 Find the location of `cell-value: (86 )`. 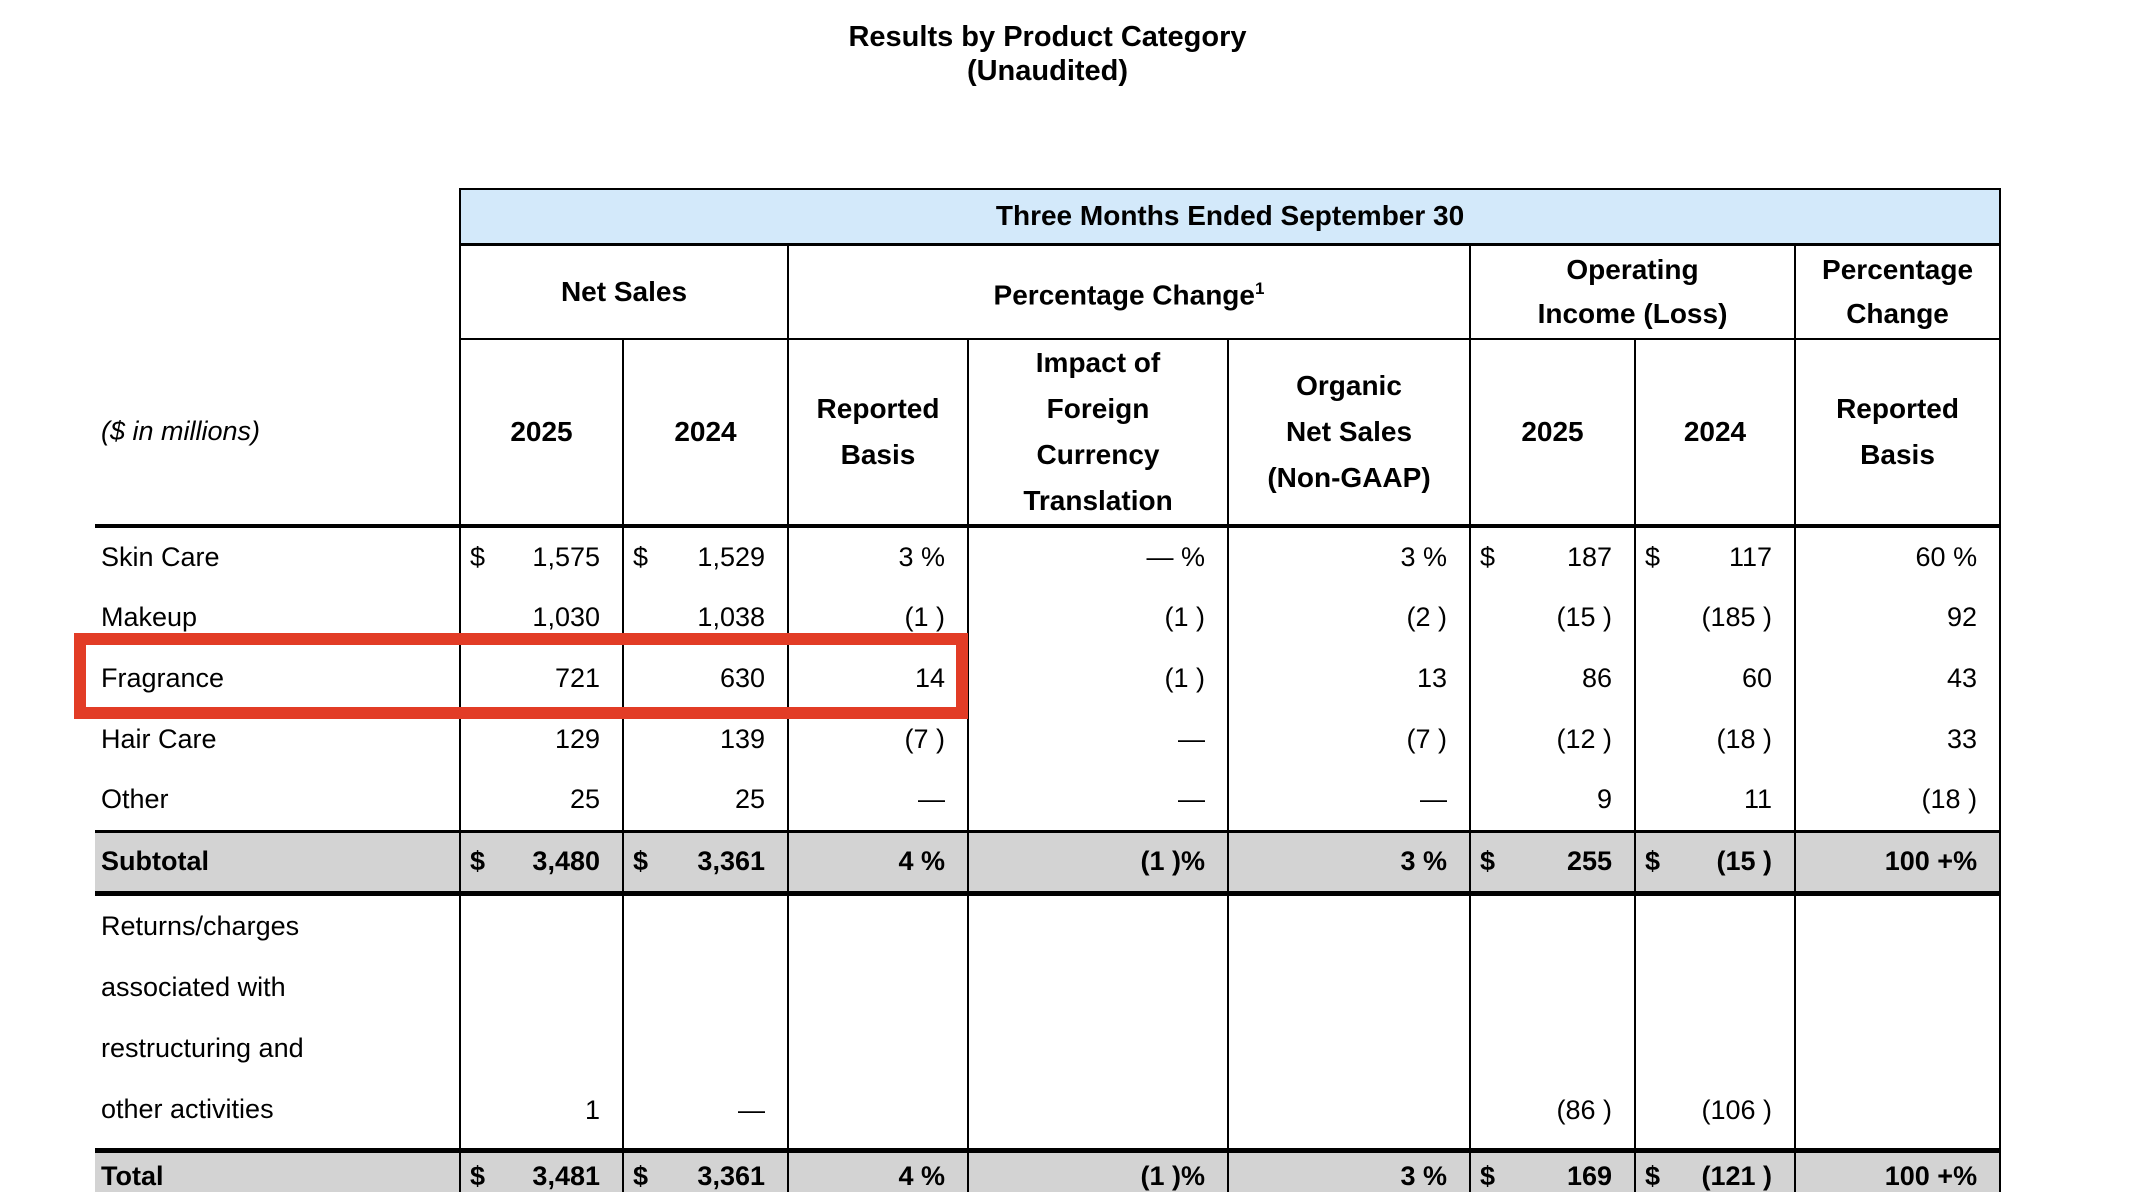

cell-value: (86 ) is located at coordinates (1552, 1023).